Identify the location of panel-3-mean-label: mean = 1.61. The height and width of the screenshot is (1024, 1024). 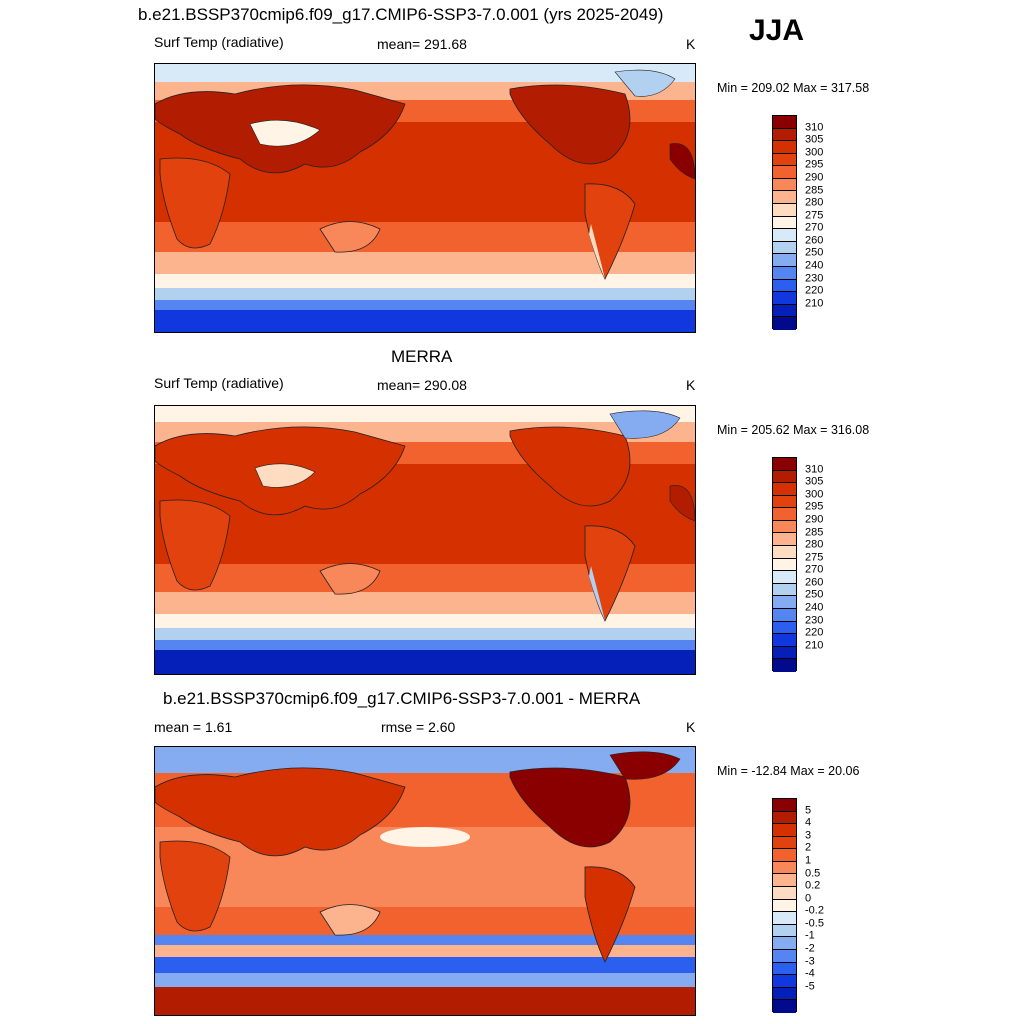
(193, 727).